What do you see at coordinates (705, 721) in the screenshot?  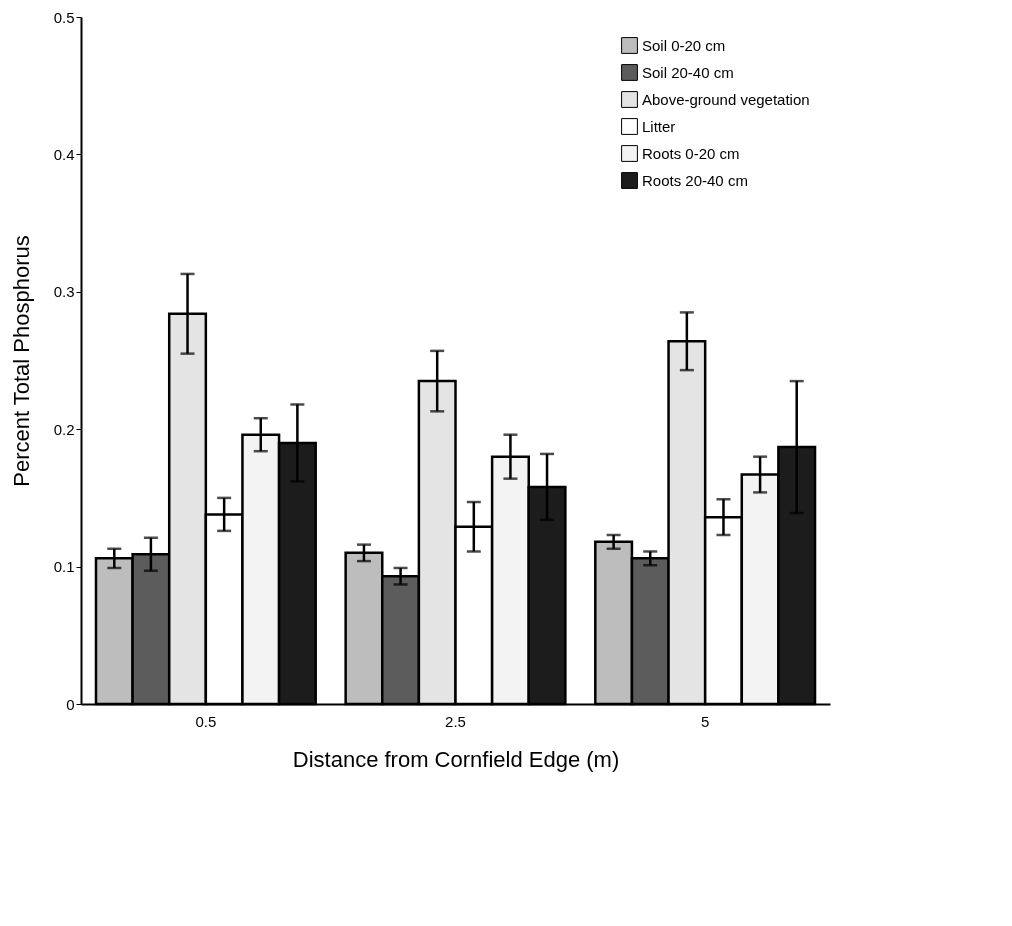 I see `x-tick-label: 5` at bounding box center [705, 721].